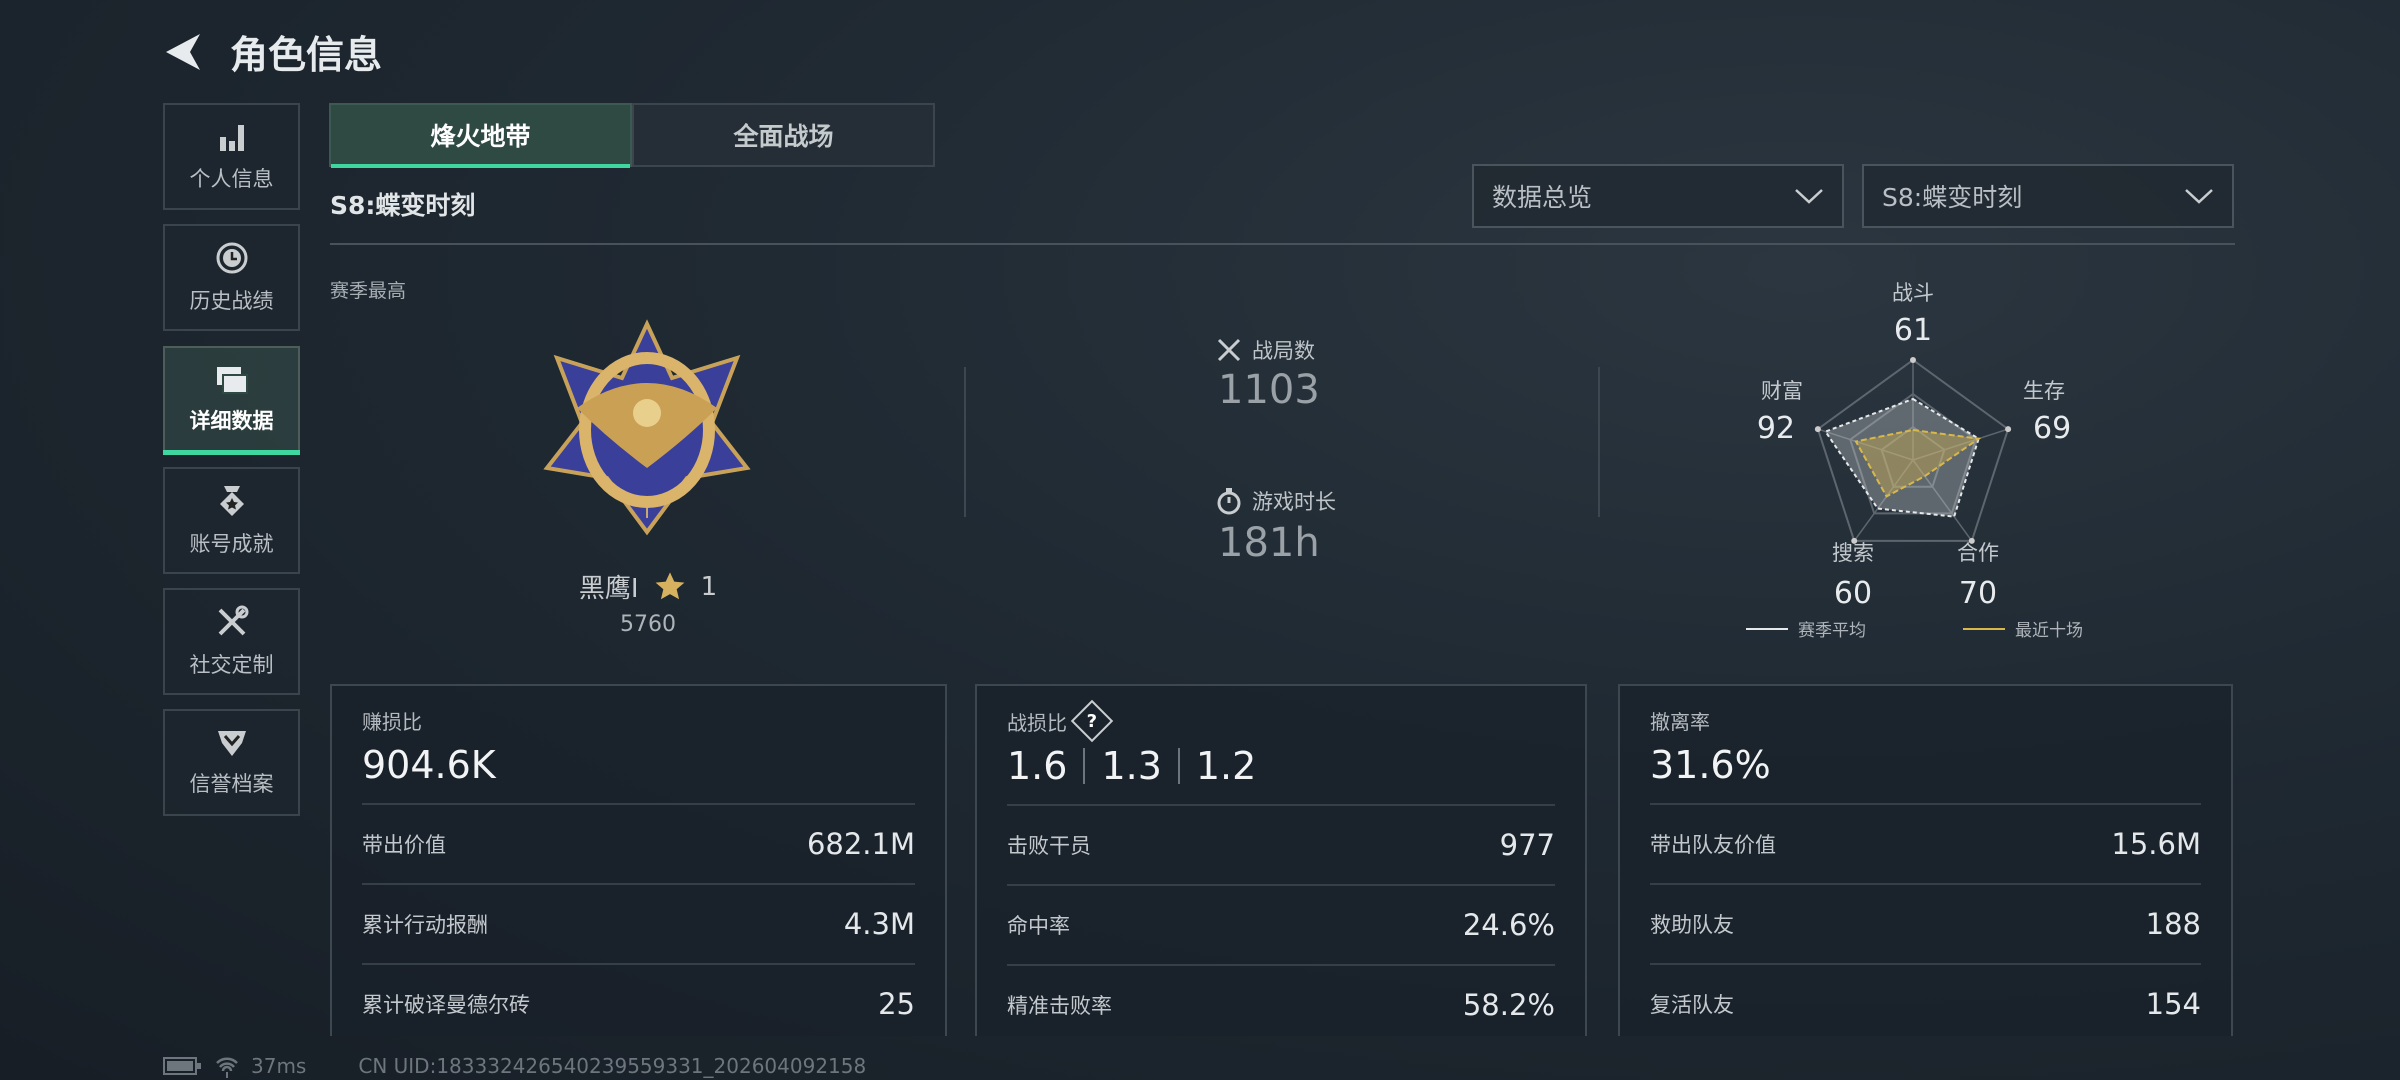 The height and width of the screenshot is (1080, 2400). I want to click on legend-season-avg: 赛季平均, so click(1806, 628).